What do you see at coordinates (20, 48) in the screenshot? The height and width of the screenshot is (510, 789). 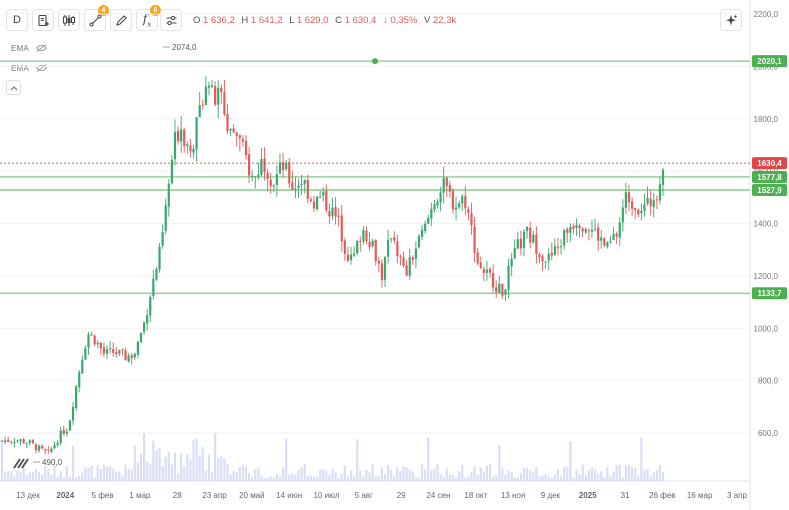 I see `indicator-ema-1: EMA` at bounding box center [20, 48].